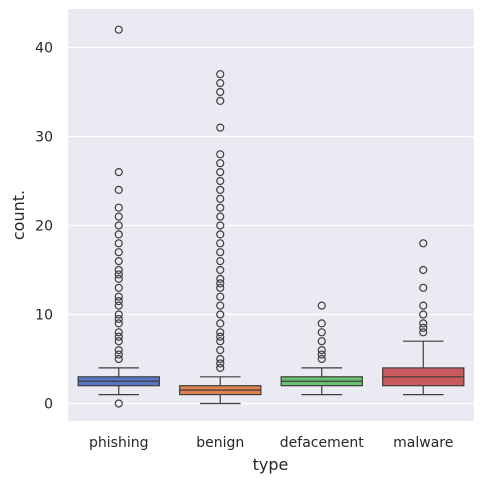 The height and width of the screenshot is (483, 484). What do you see at coordinates (271, 464) in the screenshot?
I see `x-axis-label: type` at bounding box center [271, 464].